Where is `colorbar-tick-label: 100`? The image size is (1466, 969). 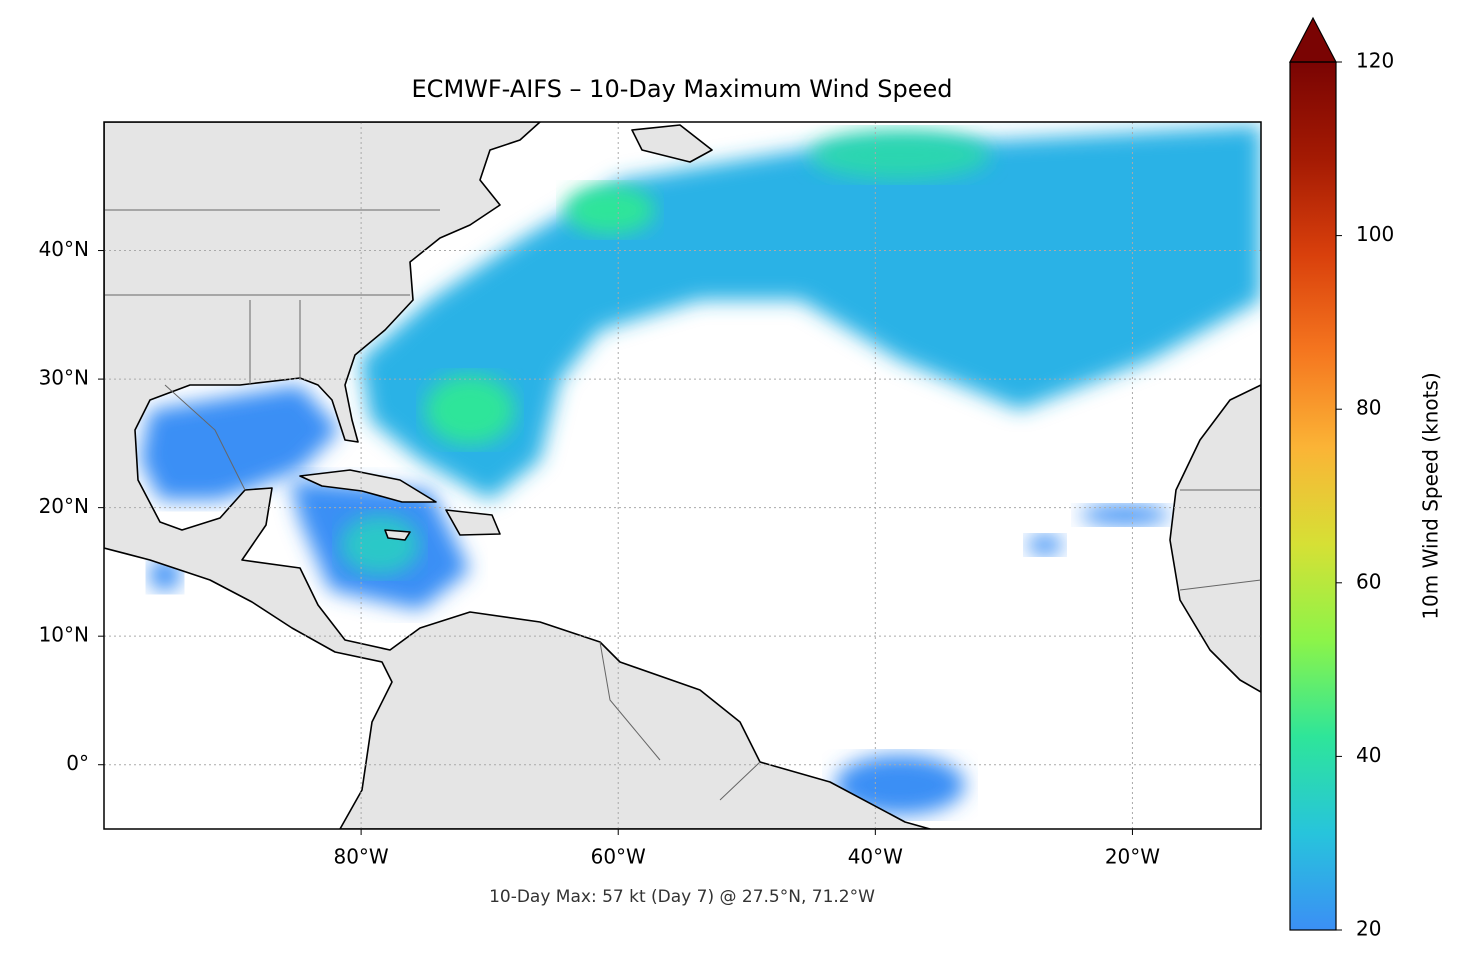
colorbar-tick-label: 100 is located at coordinates (1375, 234).